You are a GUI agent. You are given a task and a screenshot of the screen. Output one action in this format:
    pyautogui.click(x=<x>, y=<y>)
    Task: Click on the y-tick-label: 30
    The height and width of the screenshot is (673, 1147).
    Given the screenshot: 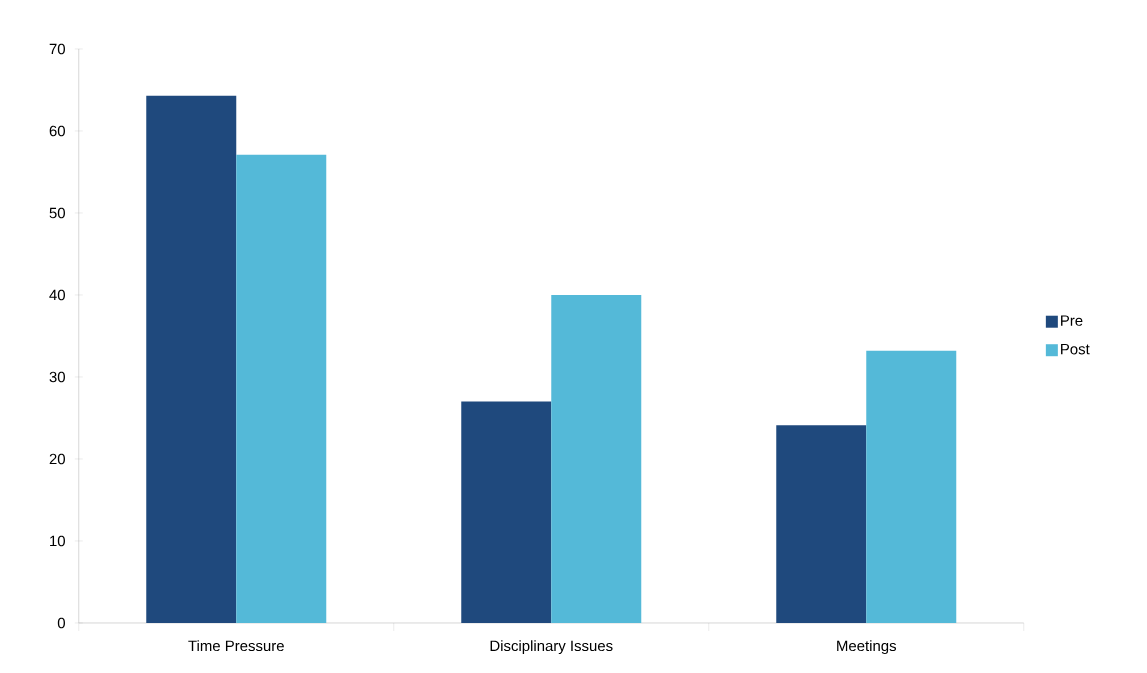 What is the action you would take?
    pyautogui.click(x=57, y=377)
    